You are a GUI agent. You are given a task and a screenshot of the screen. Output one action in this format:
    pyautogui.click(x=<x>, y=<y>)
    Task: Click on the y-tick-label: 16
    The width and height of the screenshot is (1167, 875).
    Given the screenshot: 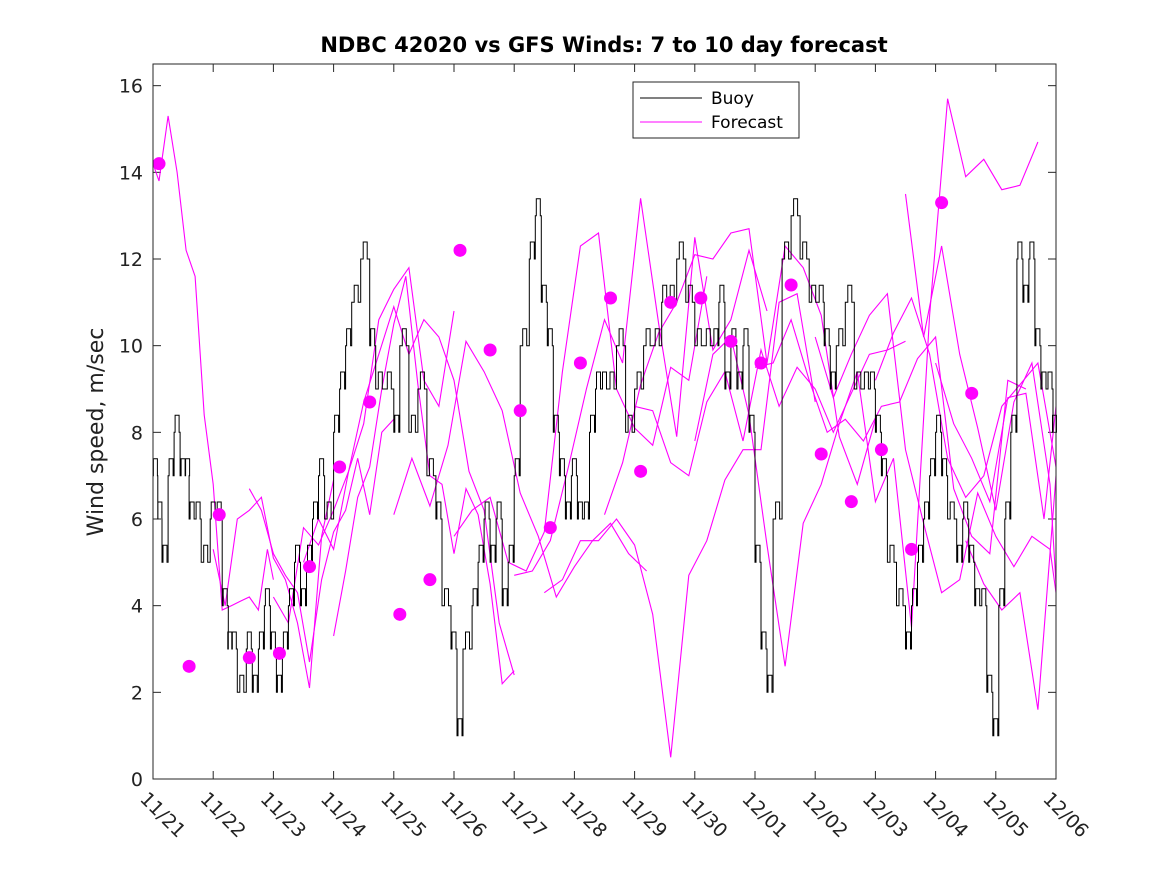 What is the action you would take?
    pyautogui.click(x=131, y=87)
    